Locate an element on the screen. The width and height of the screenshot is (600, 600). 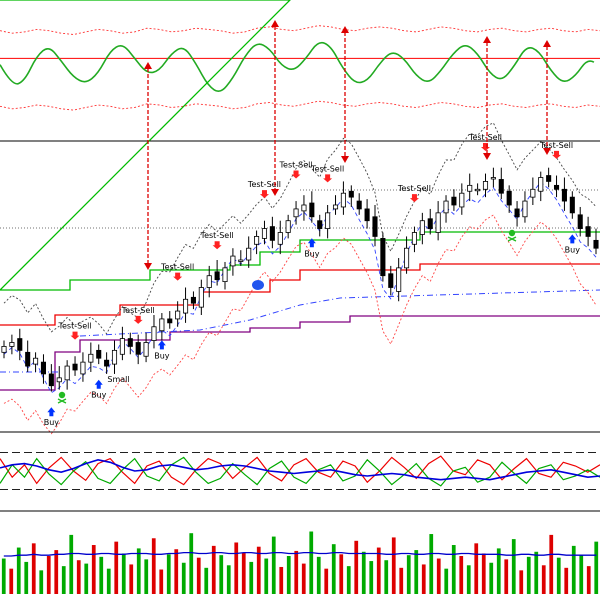
blue-dashdot-line is located at coordinates (300, 331).